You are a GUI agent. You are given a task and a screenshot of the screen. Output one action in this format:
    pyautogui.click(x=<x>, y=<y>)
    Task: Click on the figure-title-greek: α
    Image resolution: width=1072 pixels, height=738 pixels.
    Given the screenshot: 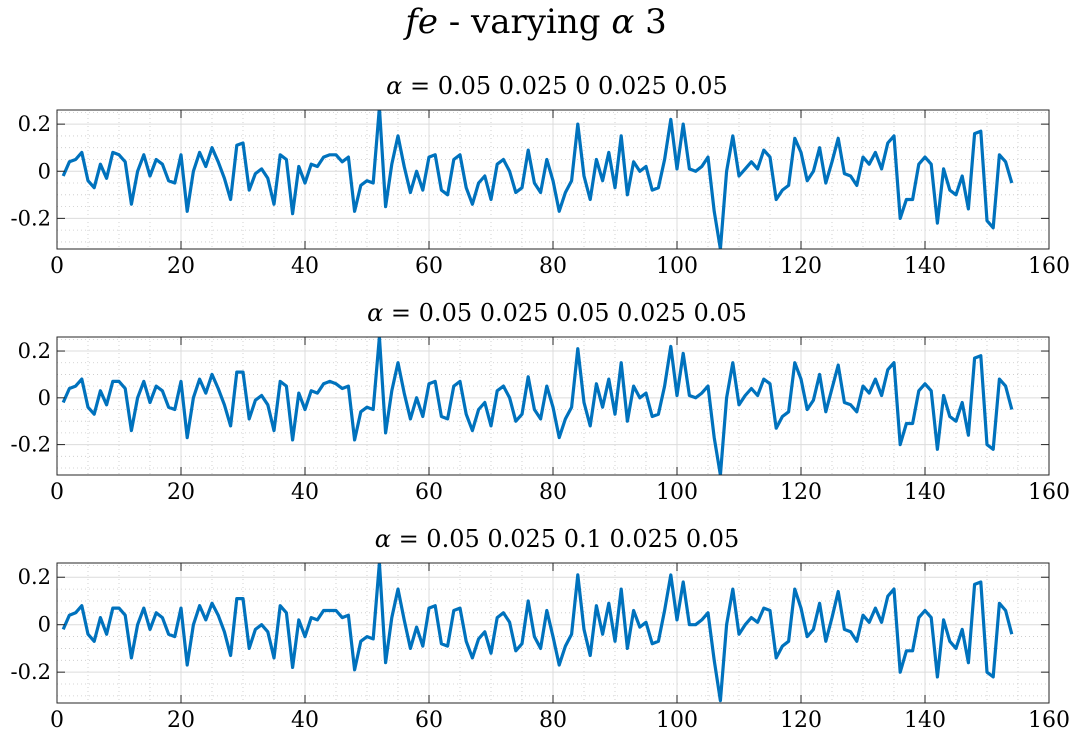 What is the action you would take?
    pyautogui.click(x=623, y=22)
    